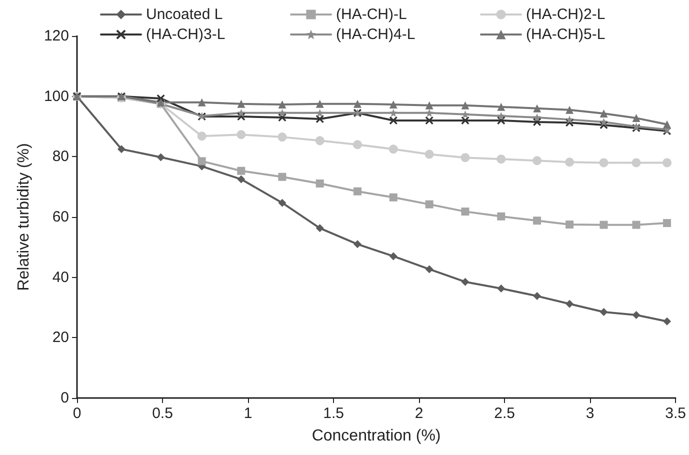  What do you see at coordinates (419, 413) in the screenshot?
I see `x-tick-label: 2` at bounding box center [419, 413].